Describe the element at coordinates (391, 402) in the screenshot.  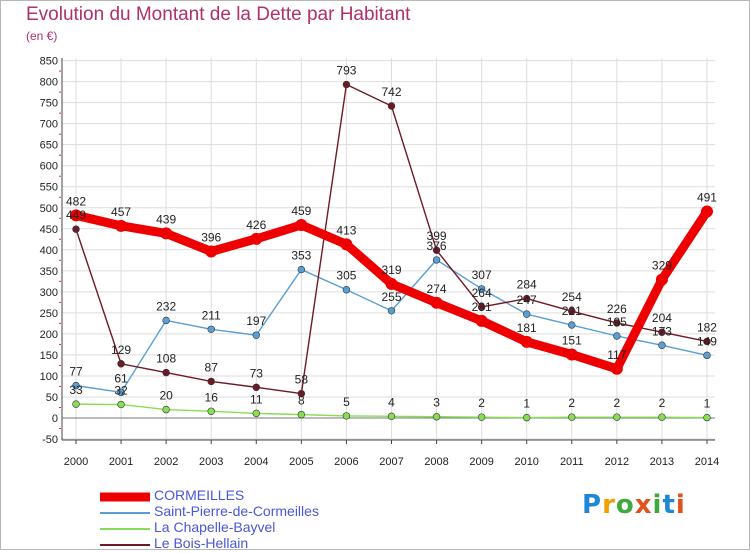
I see `data-label: 4` at that location.